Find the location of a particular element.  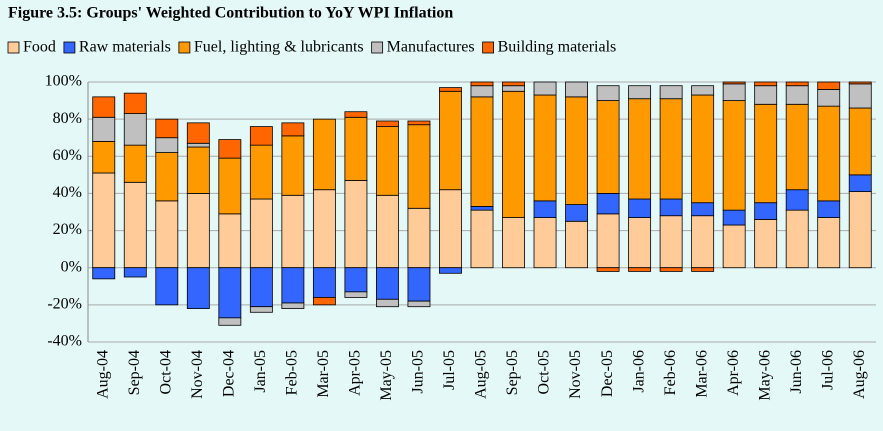

x-tick-label: Apr-06 is located at coordinates (733, 373).